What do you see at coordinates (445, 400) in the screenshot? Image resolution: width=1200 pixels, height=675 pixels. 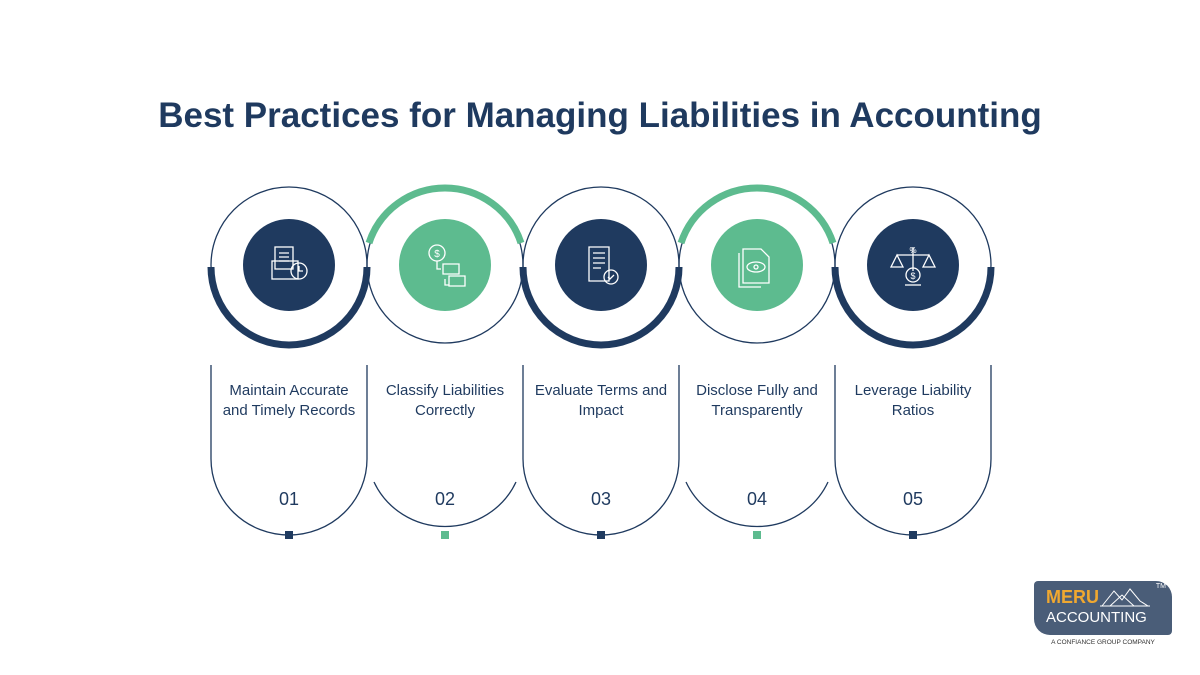 I see `step-label: Classify Liabilities Correctly` at bounding box center [445, 400].